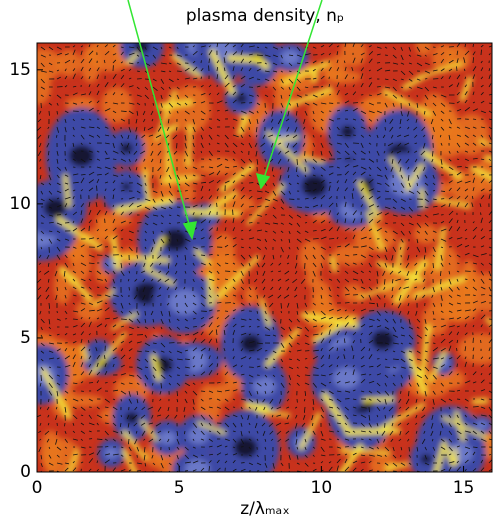 This screenshot has width=495, height=525. Describe the element at coordinates (265, 509) in the screenshot. I see `x-axis-label: z/λₘₐₓ` at that location.